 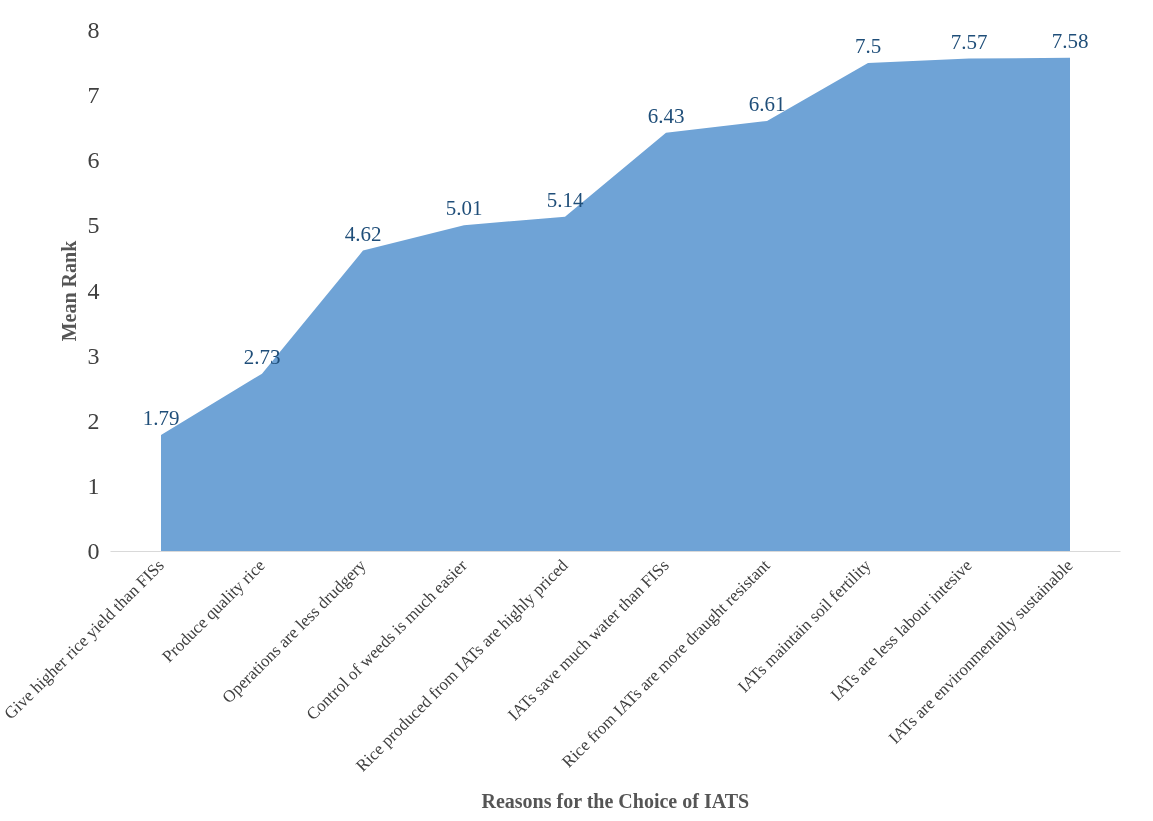 I want to click on y-tick-label: 6, so click(x=93, y=160).